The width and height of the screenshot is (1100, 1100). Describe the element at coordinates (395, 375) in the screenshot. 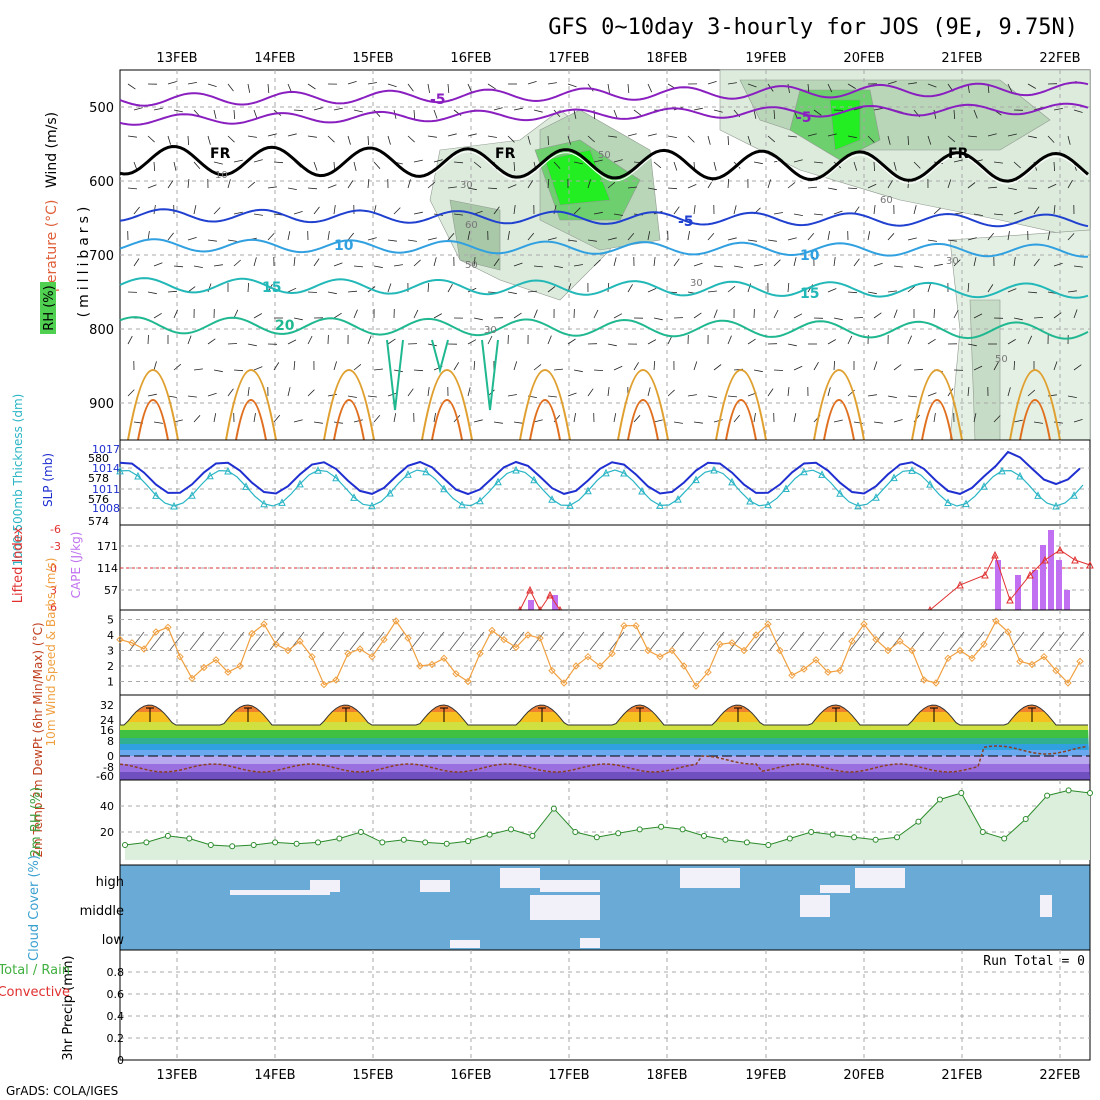

I see `contour-dip` at that location.